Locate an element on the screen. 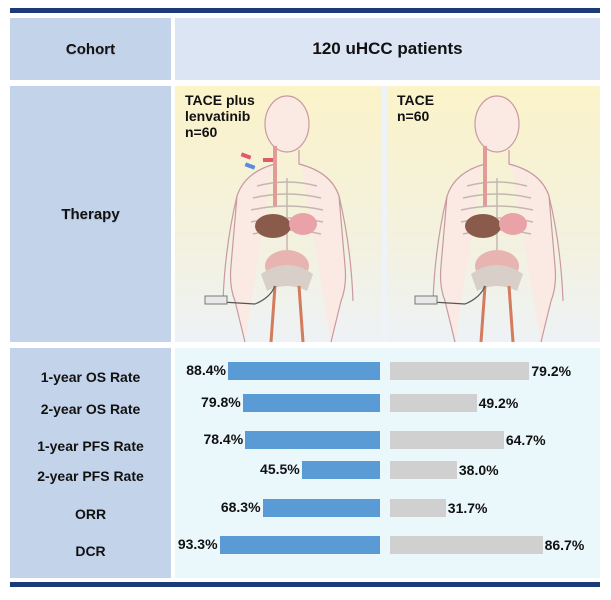  top-rule is located at coordinates (305, 10).